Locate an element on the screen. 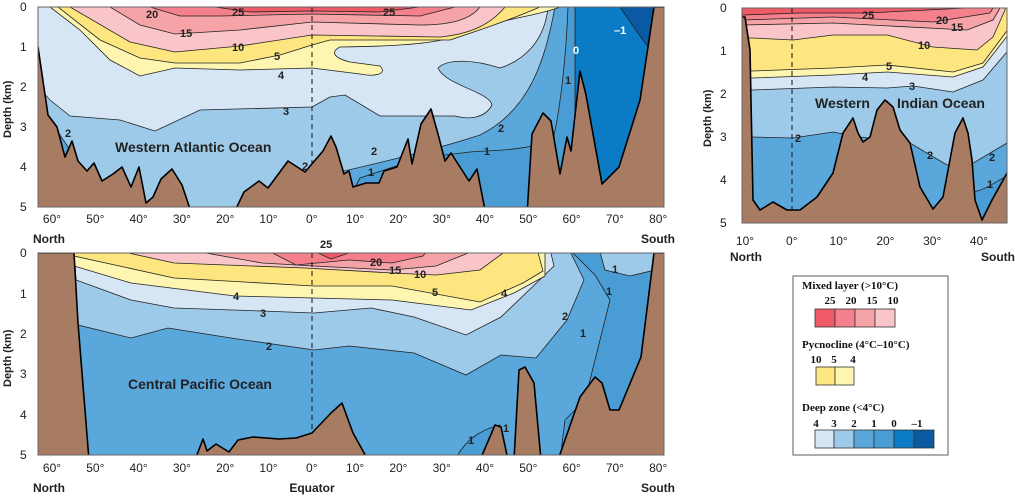 This screenshot has height=497, width=1015. depth-tick: 5 is located at coordinates (723, 223).